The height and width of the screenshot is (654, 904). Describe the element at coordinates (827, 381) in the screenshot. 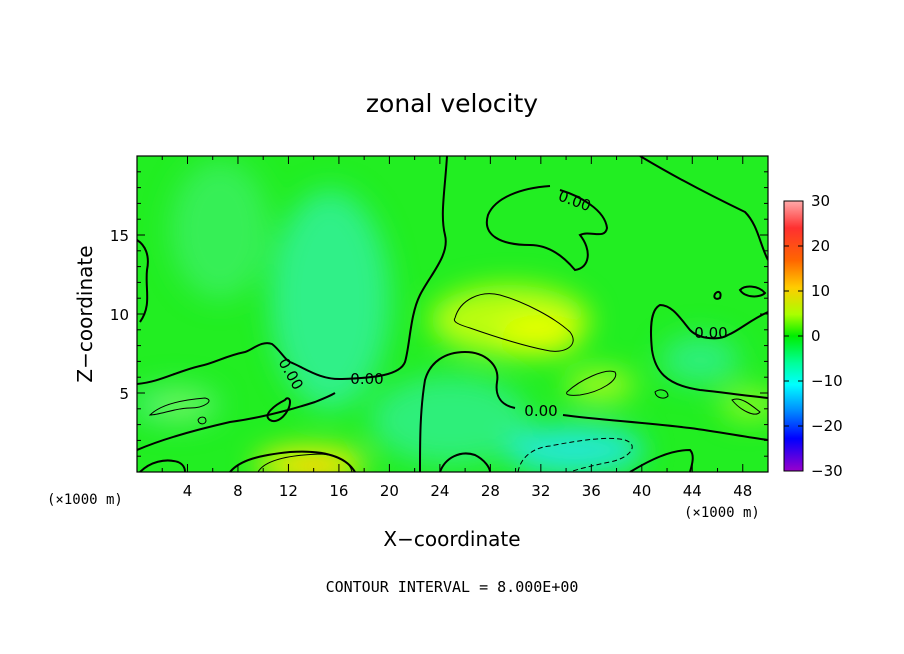

I see `colorbar-tick-label: −10` at that location.